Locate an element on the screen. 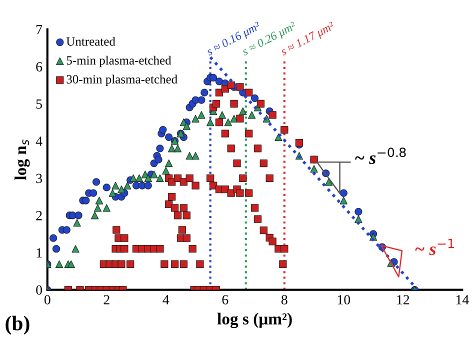  x-axis-title: log s (μm²) is located at coordinates (254, 320).